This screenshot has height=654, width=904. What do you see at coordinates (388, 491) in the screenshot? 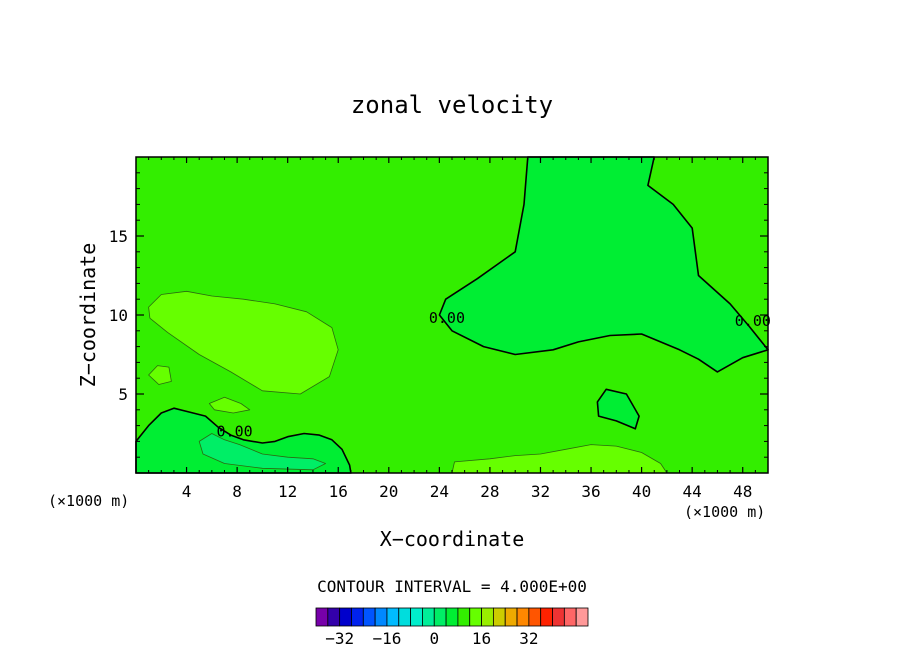
I see `x-tick-label: 20` at bounding box center [388, 491].